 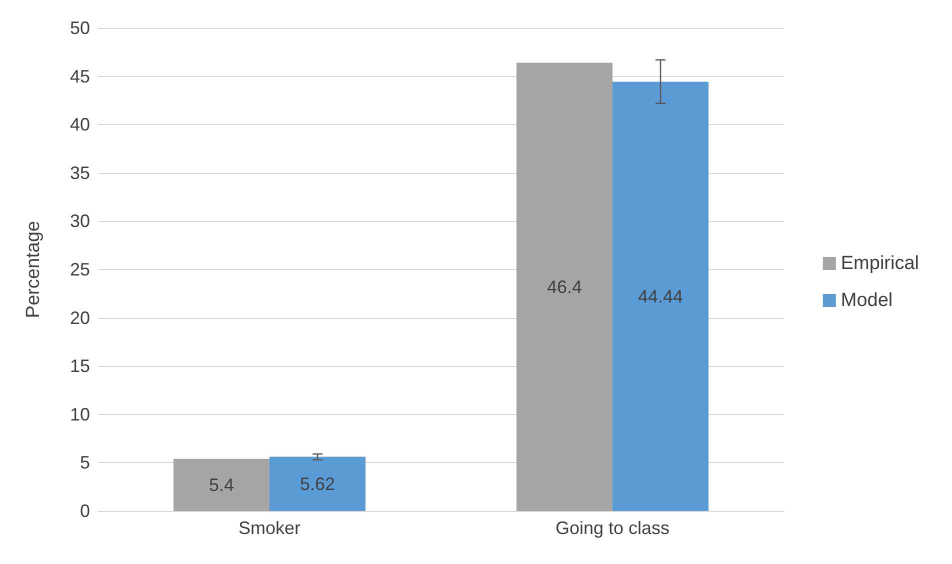 I want to click on legend-label: Empirical, so click(x=879, y=263).